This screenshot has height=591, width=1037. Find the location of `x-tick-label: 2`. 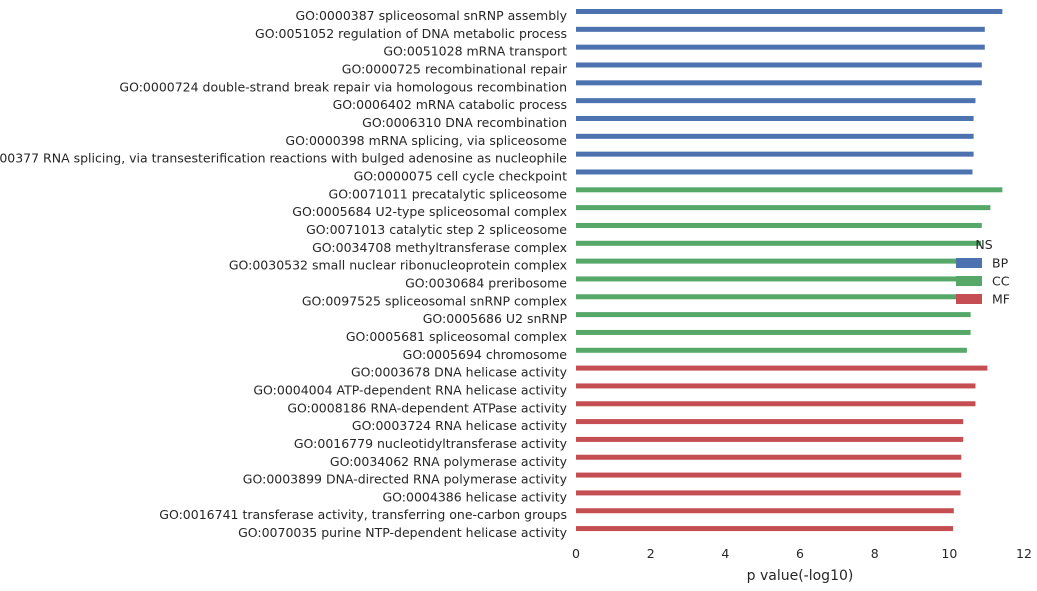

x-tick-label: 2 is located at coordinates (651, 553).